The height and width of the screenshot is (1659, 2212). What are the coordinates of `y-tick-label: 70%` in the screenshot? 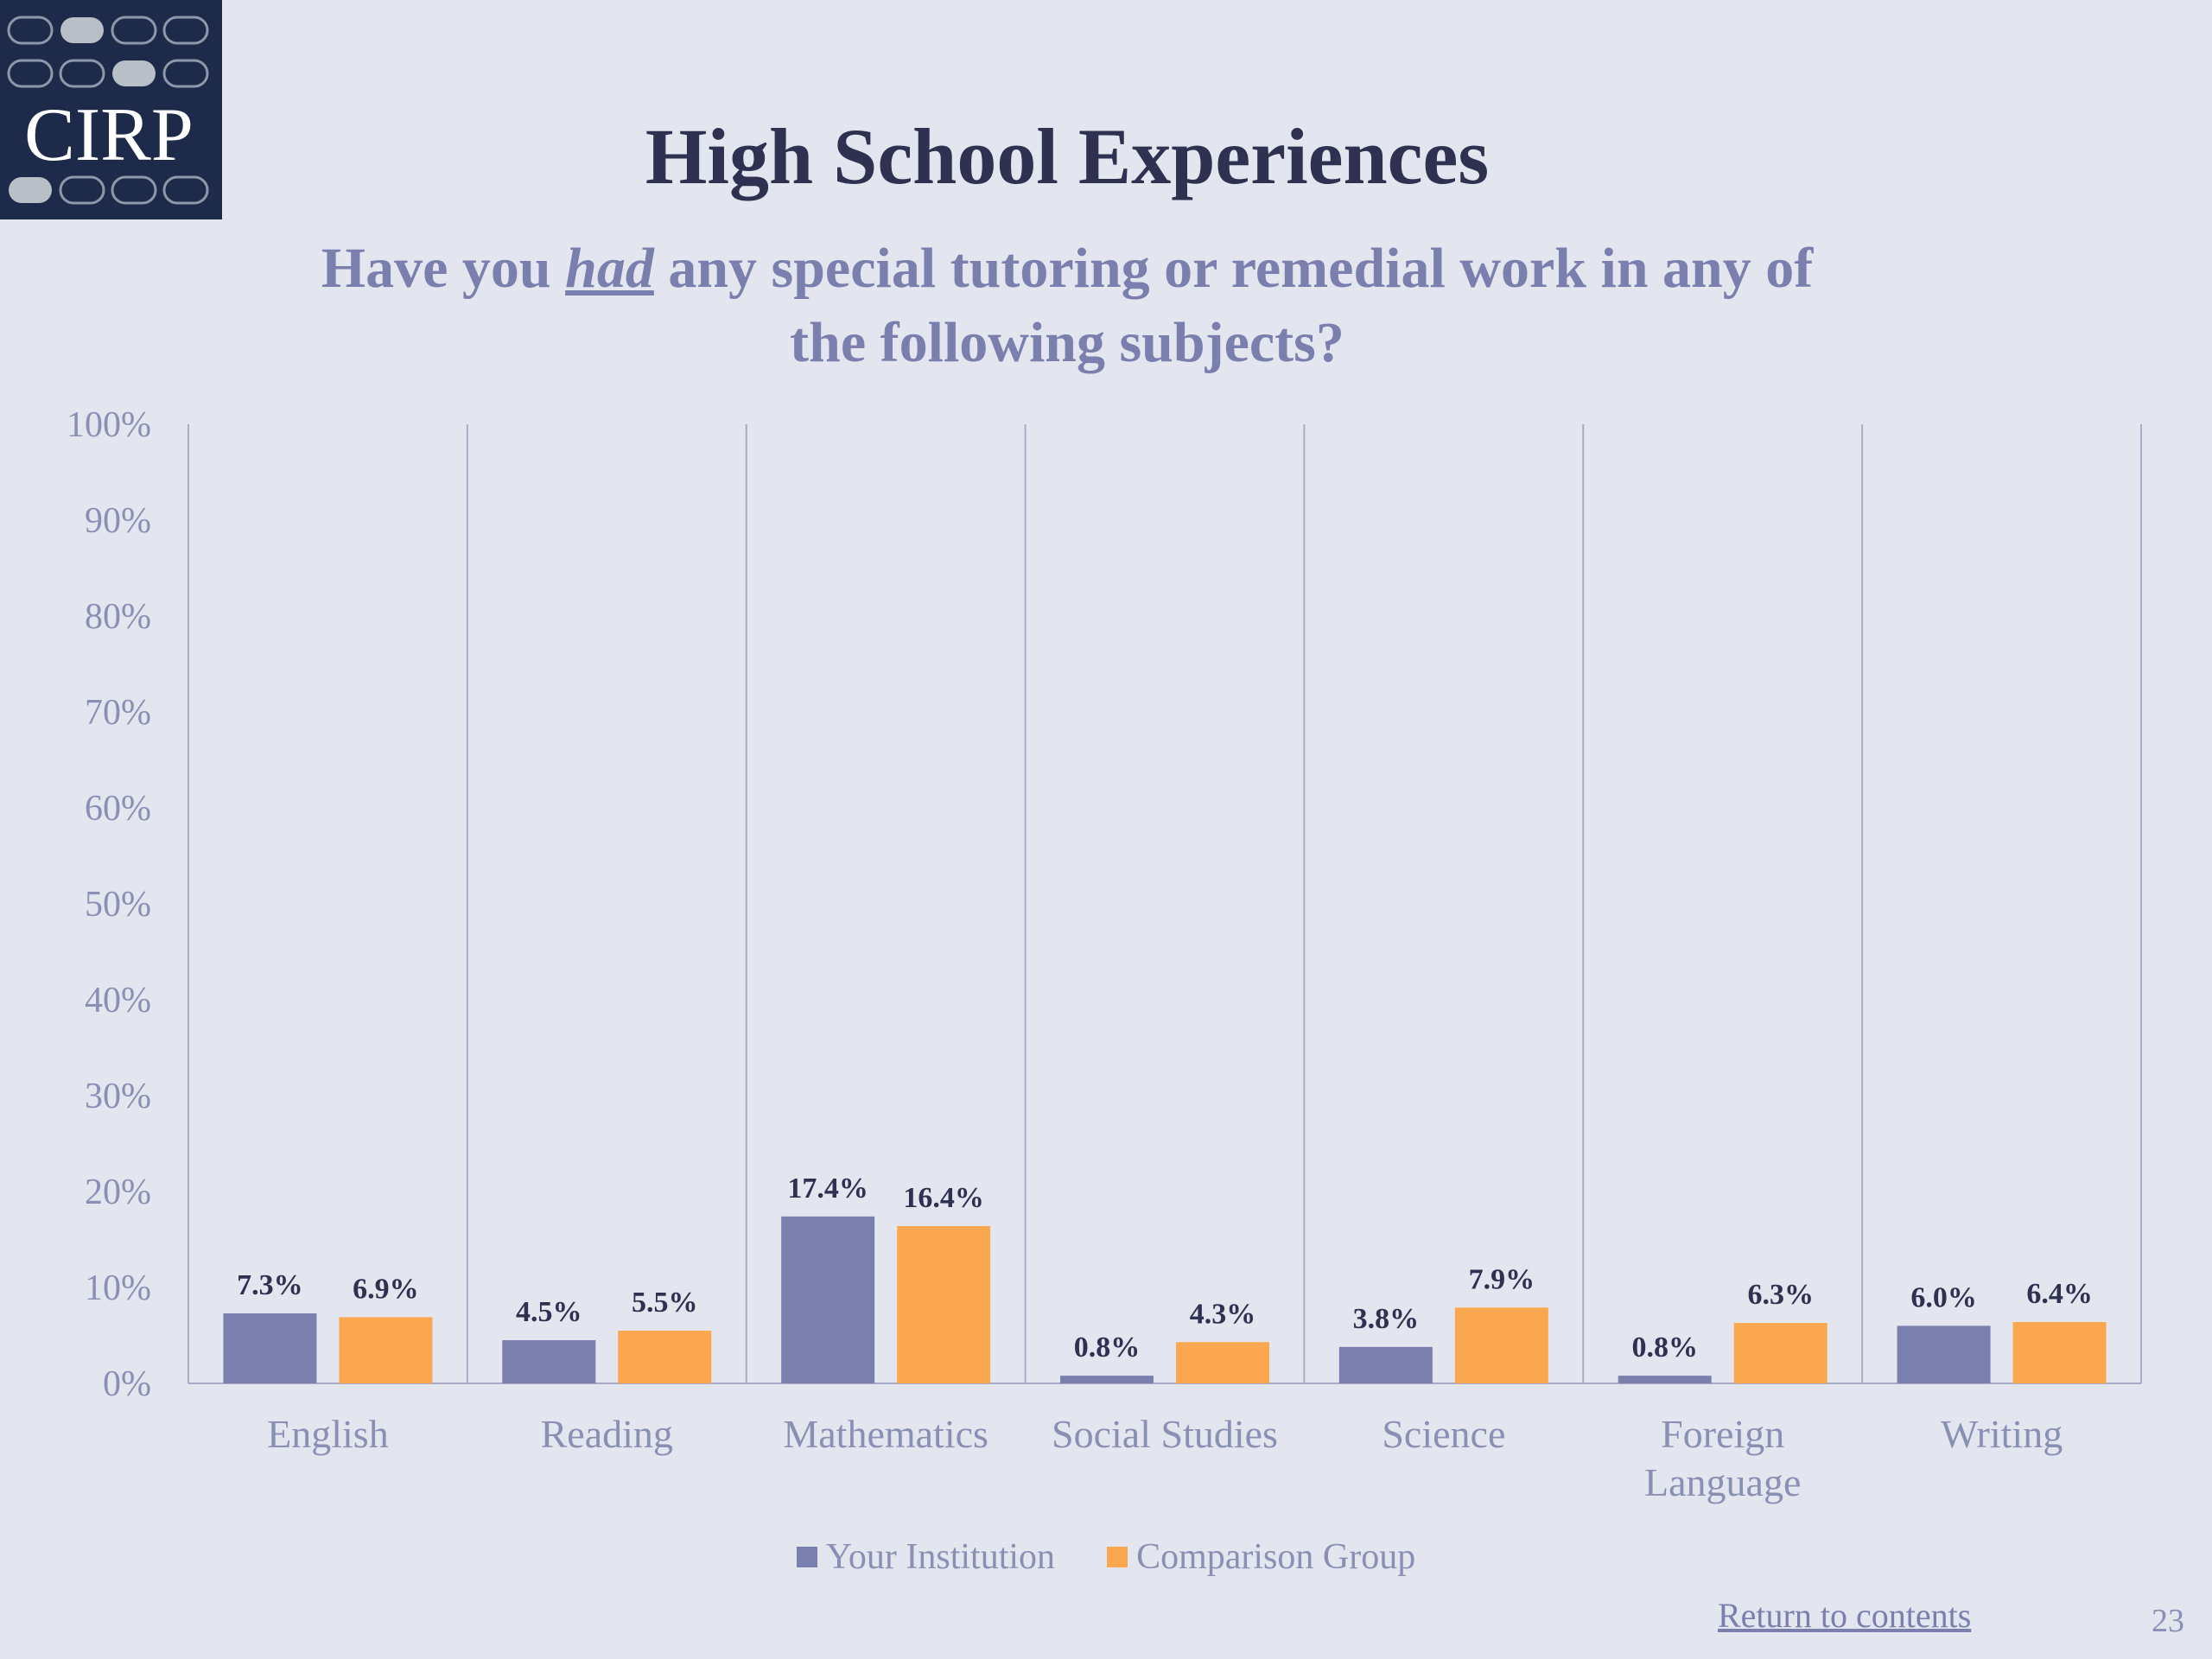 It's located at (118, 713).